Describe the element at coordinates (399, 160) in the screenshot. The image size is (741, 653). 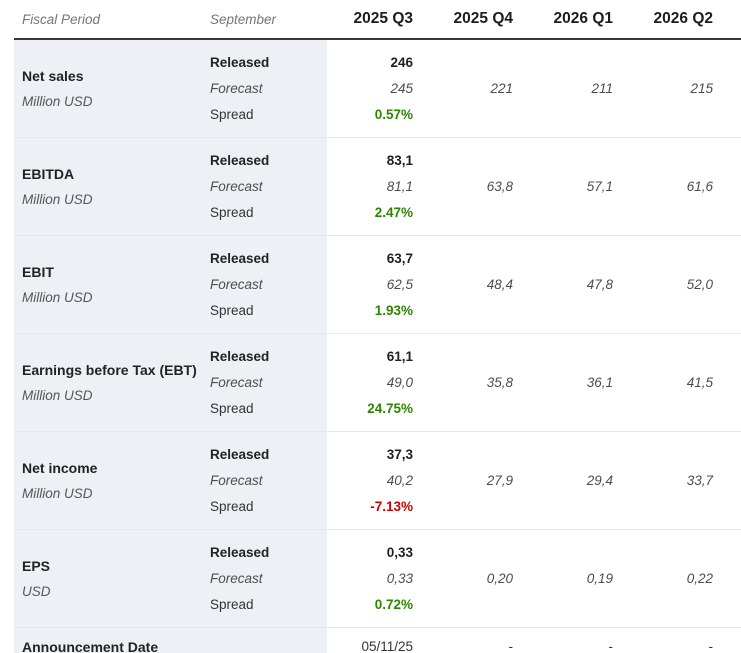
I see `released-value: 83,1` at that location.